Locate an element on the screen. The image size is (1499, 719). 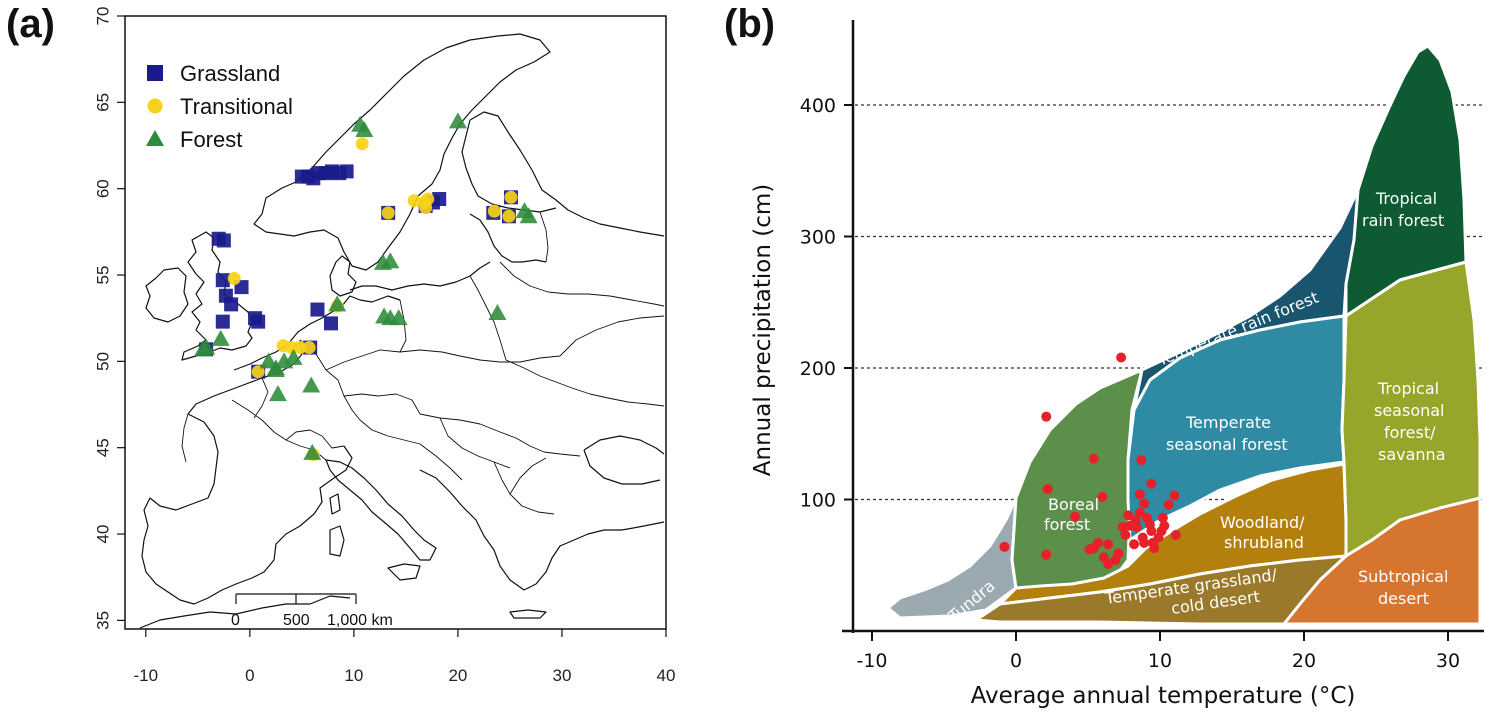
biome-y-axis-label: Annual precipitation (cm) is located at coordinates (763, 330).